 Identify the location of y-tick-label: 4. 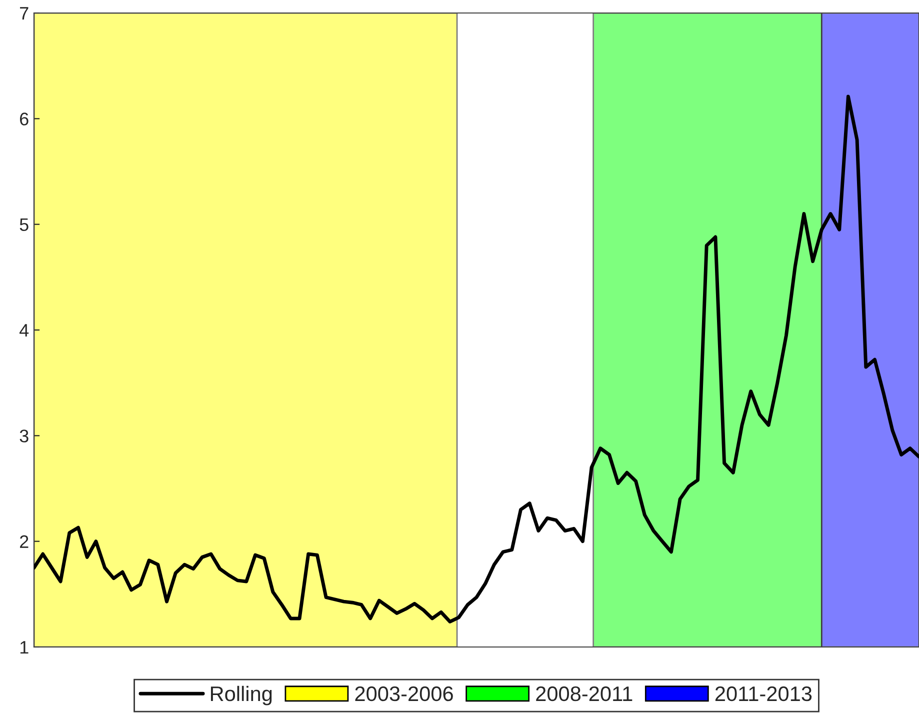
(24, 330).